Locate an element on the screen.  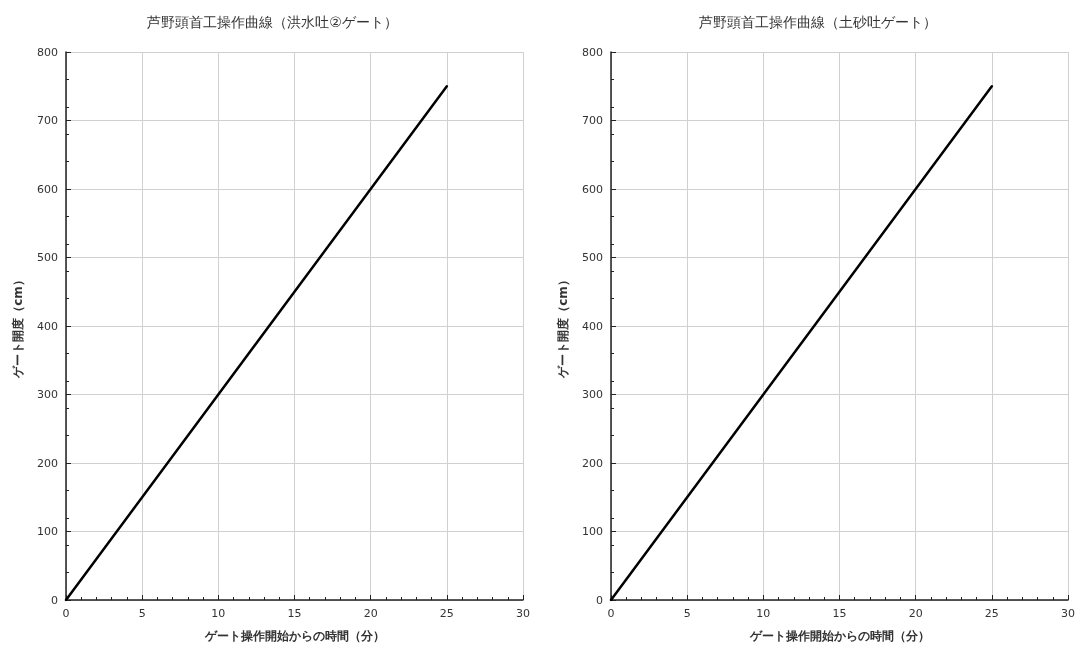
chart-title: 芦野頭首工操作曲線（洪水吐②ゲート） is located at coordinates (272, 22).